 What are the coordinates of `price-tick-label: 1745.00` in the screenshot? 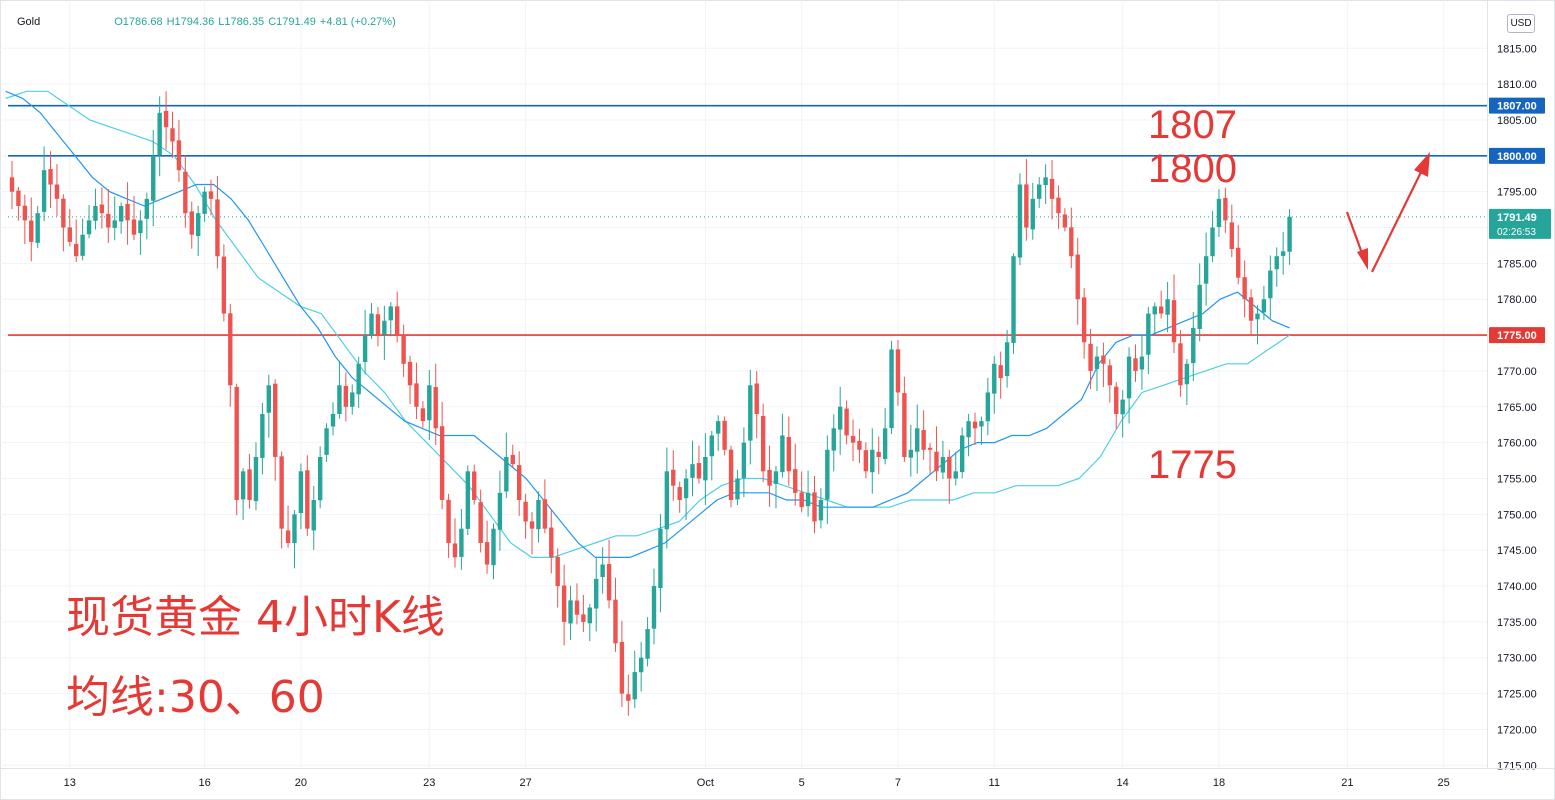 It's located at (1517, 551).